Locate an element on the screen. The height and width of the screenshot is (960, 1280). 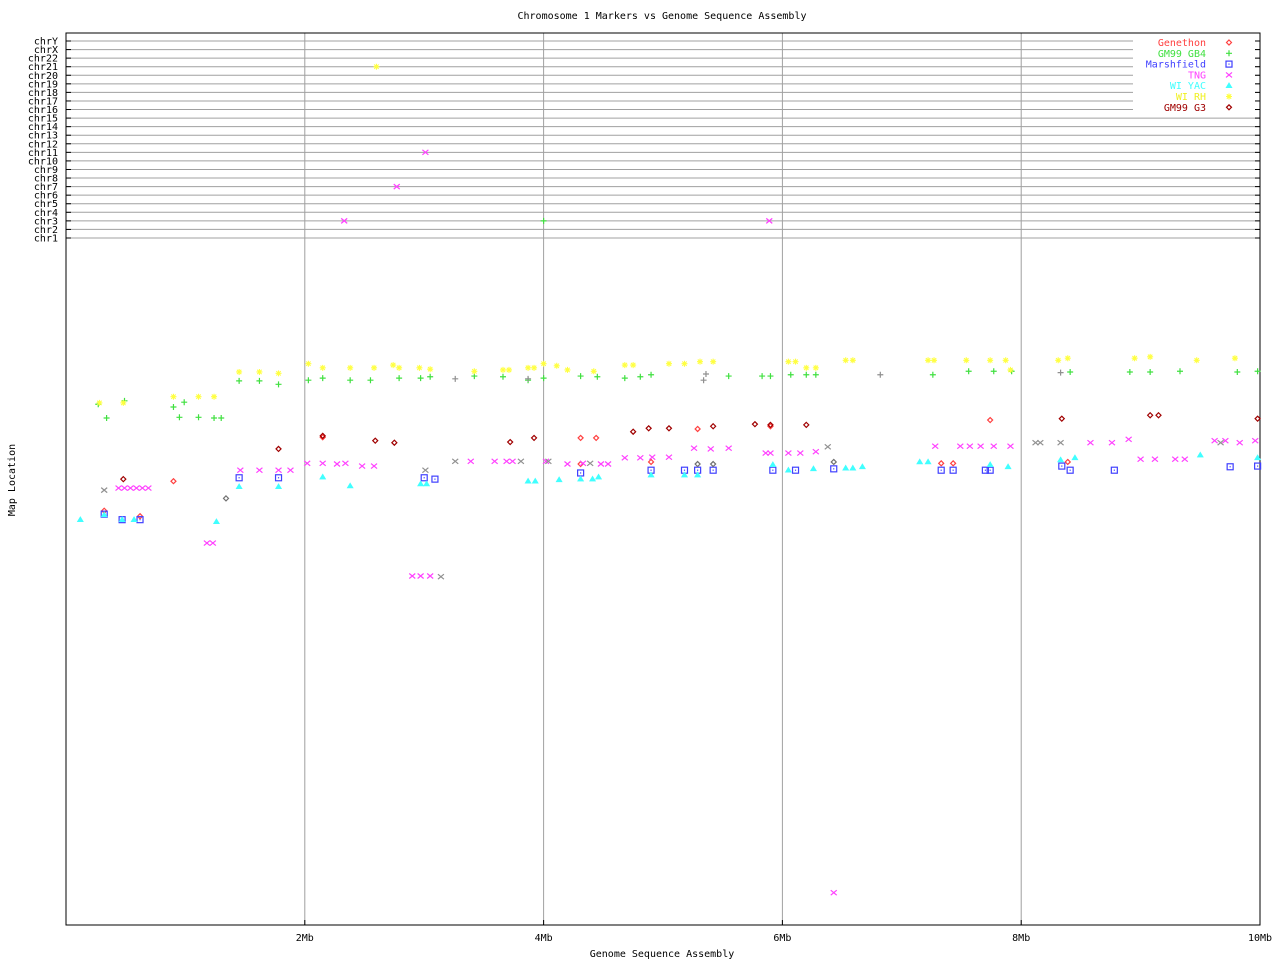
legend-item: GM99 GB4 is located at coordinates (1195, 54).